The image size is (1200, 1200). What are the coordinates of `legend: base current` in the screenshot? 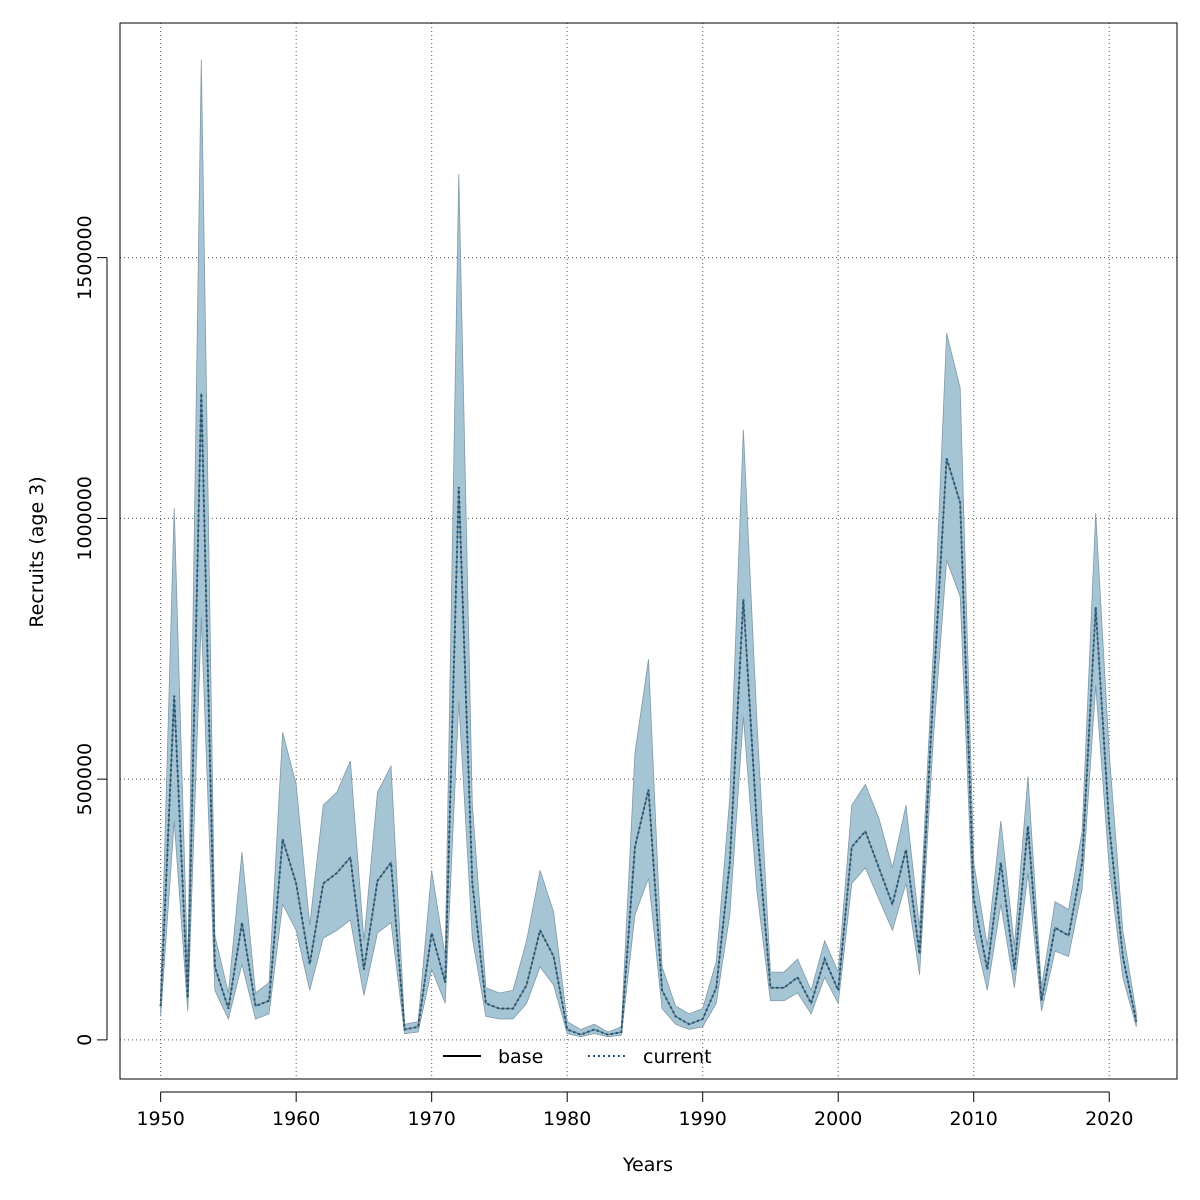 It's located at (577, 1057).